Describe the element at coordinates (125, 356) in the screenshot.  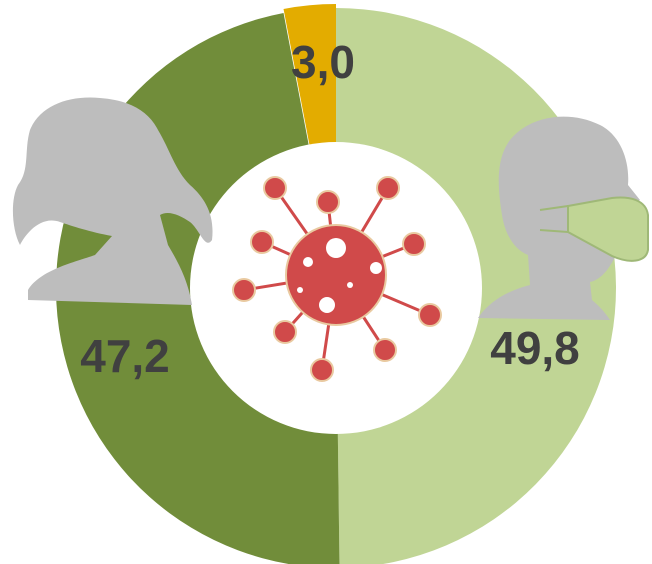
I see `value-label: 47,2` at that location.